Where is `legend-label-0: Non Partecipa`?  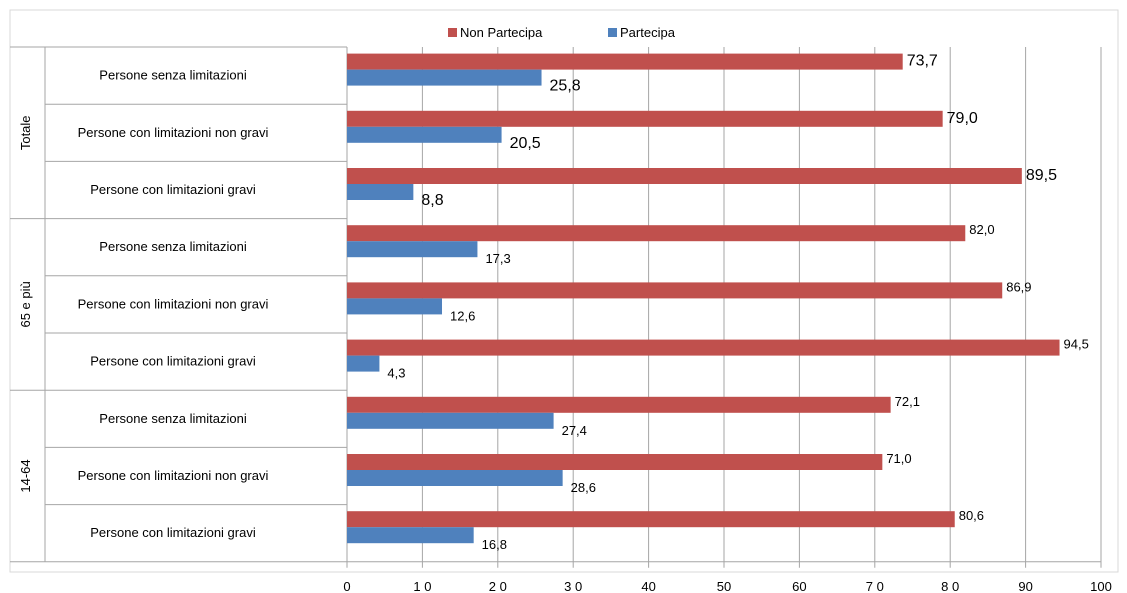 legend-label-0: Non Partecipa is located at coordinates (501, 32).